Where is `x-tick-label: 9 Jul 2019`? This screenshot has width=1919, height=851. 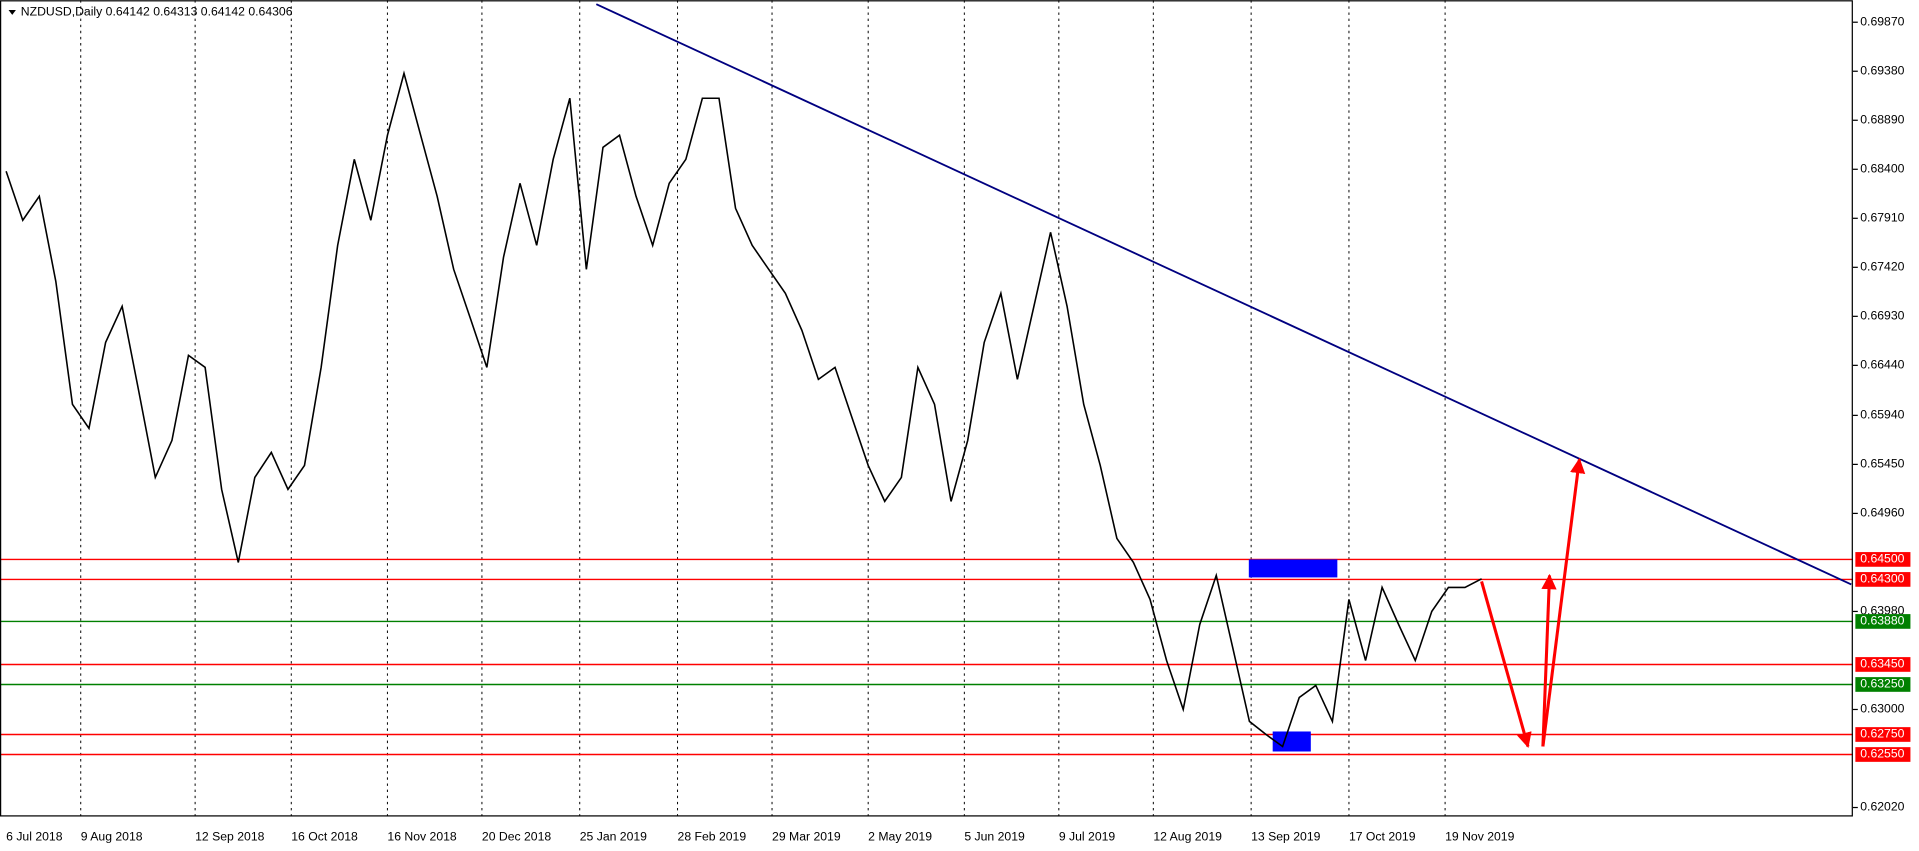
x-tick-label: 9 Jul 2019 is located at coordinates (1087, 837).